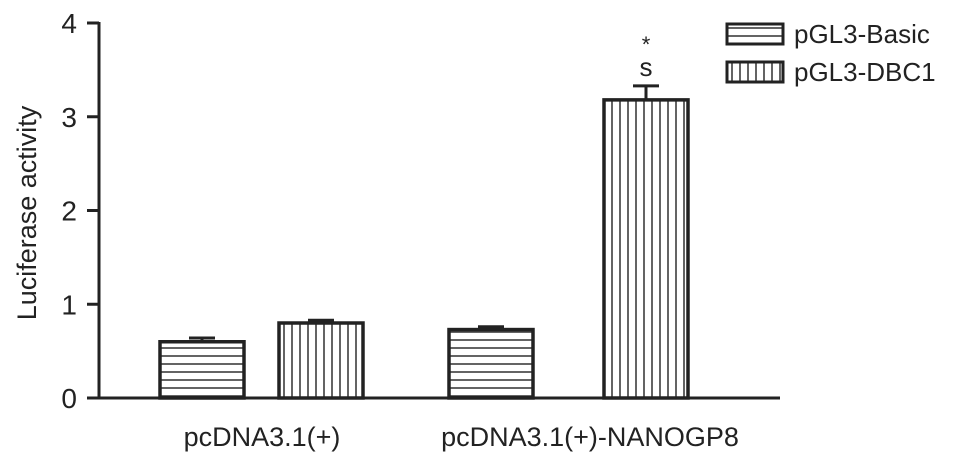 Image resolution: width=969 pixels, height=467 pixels. I want to click on y-tick-label: 2, so click(69, 211).